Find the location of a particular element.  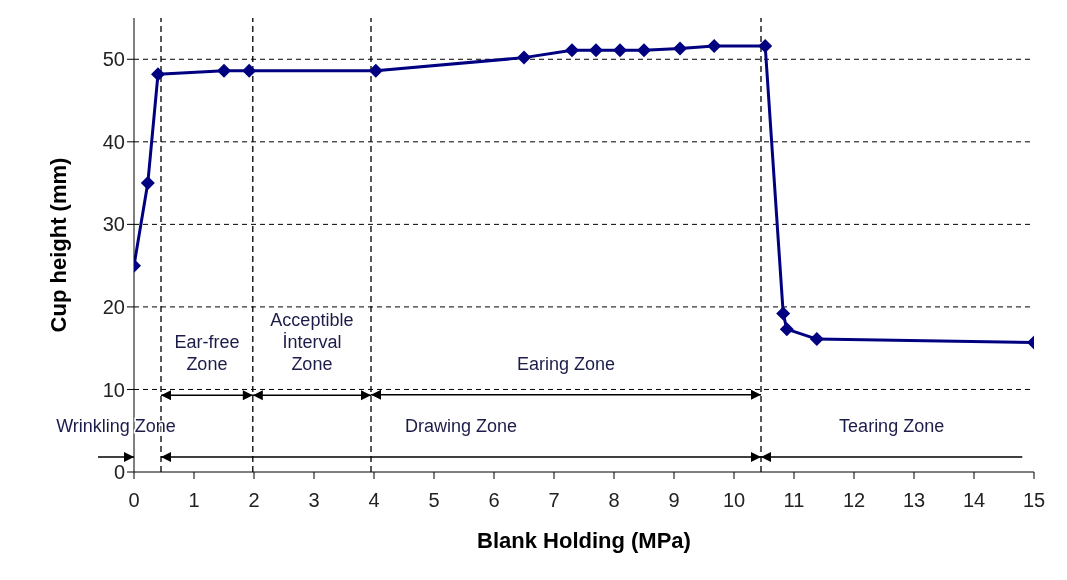

x-tick-label: 9 is located at coordinates (674, 500).